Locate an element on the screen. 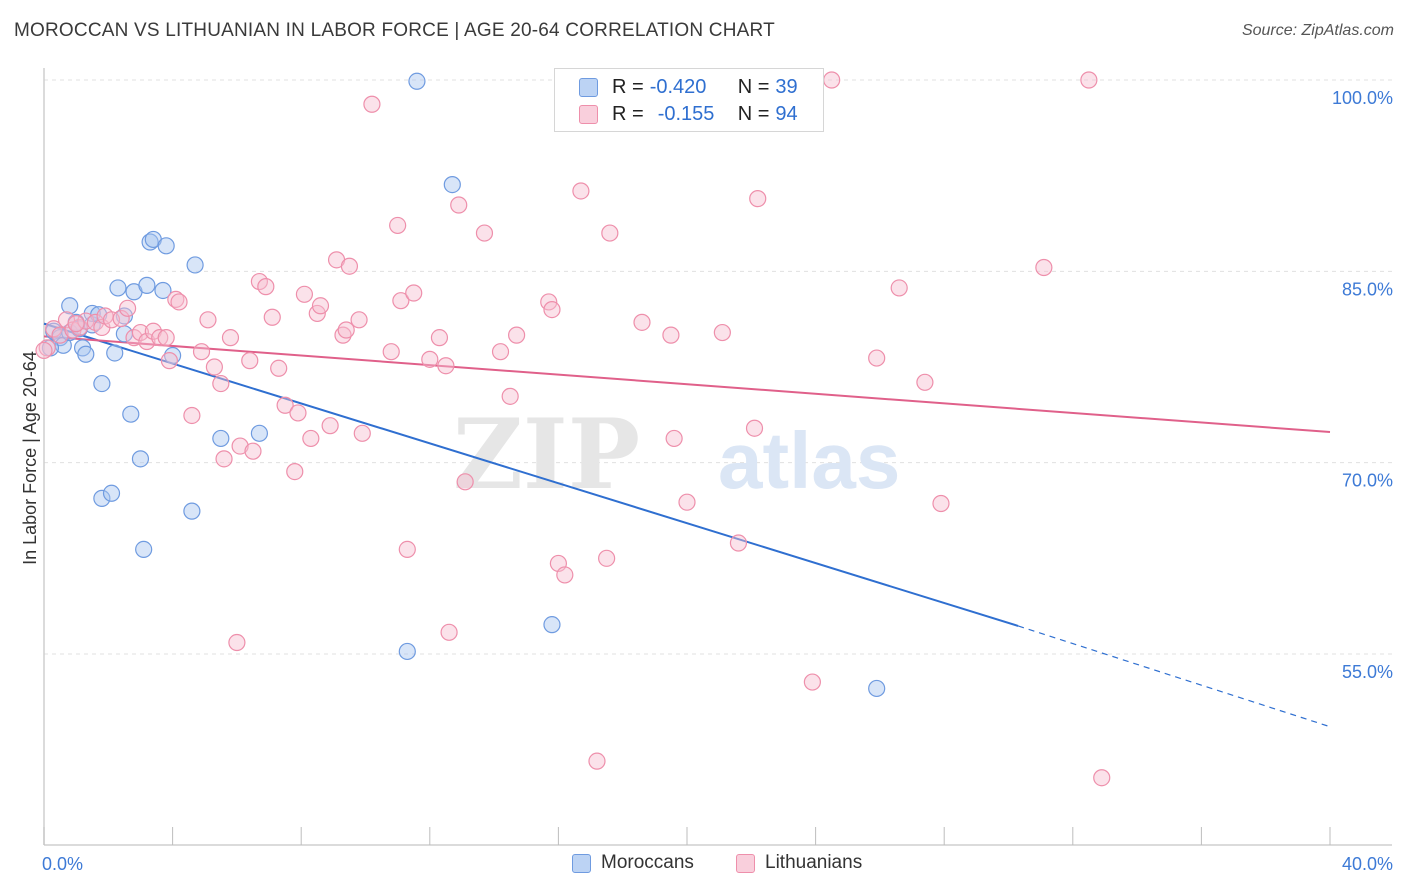 The height and width of the screenshot is (892, 1406). n-value: 94 is located at coordinates (786, 113).